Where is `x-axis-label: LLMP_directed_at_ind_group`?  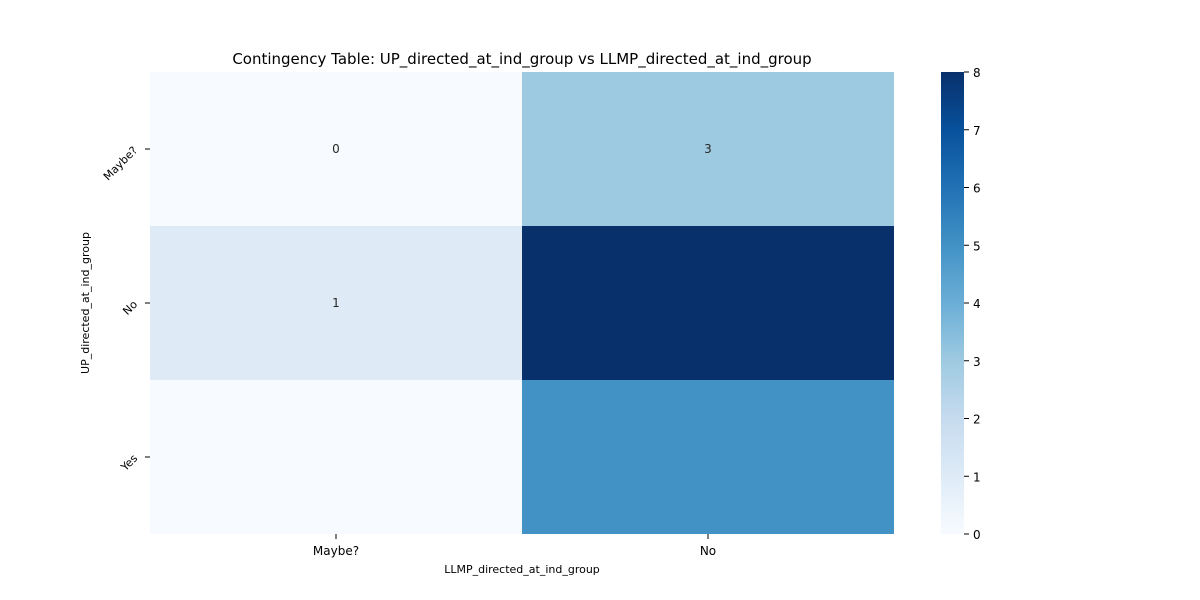 x-axis-label: LLMP_directed_at_ind_group is located at coordinates (522, 569).